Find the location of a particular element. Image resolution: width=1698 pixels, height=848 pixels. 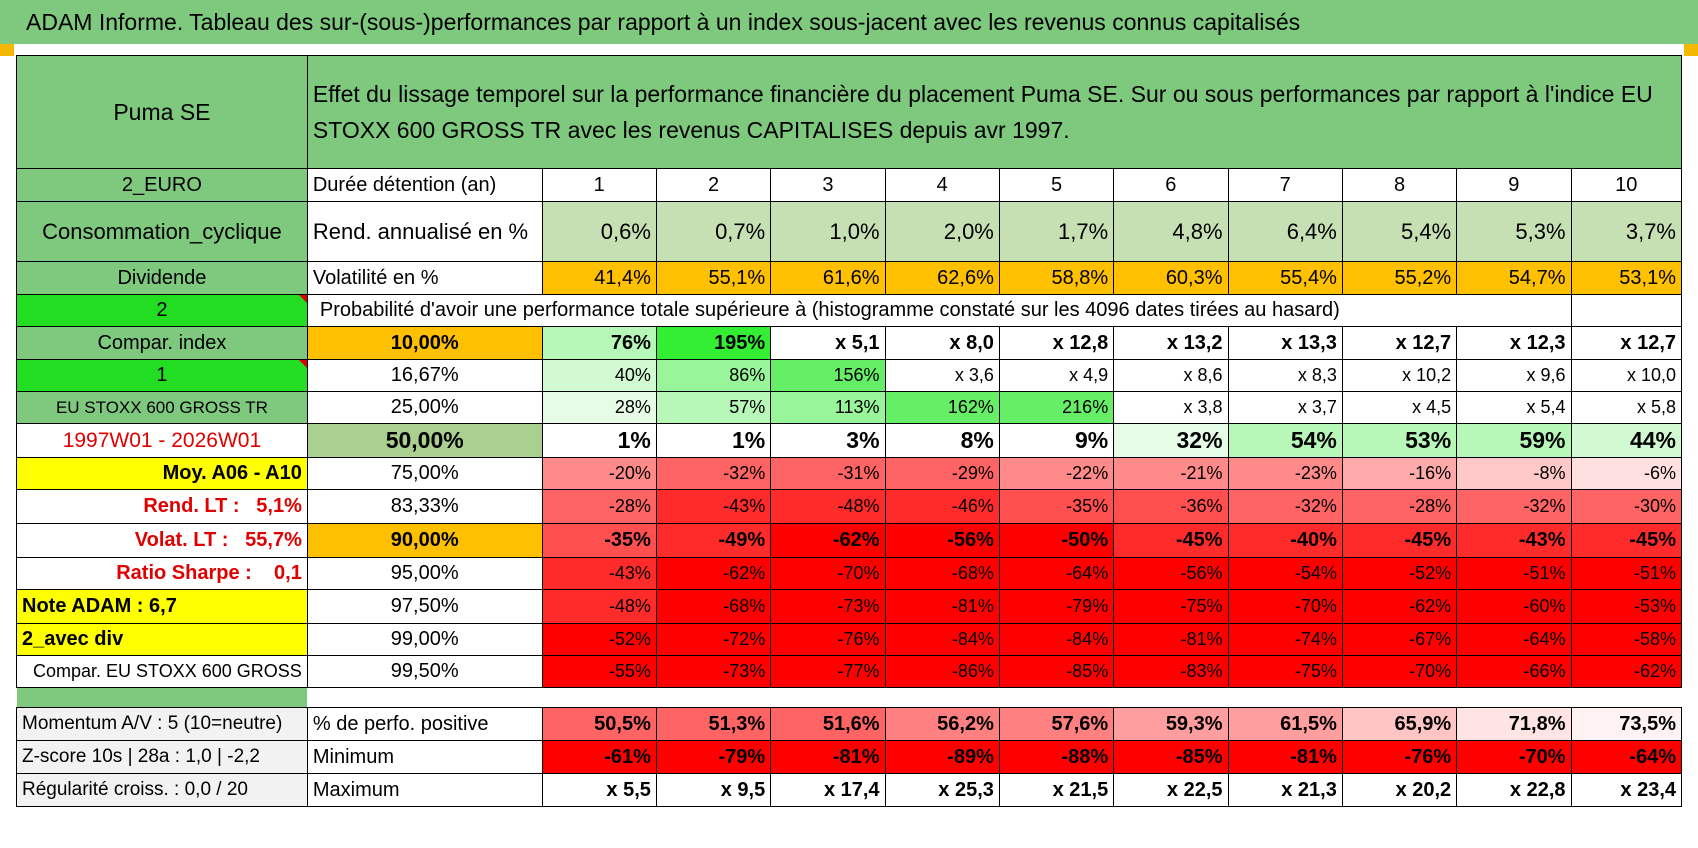

quantile-label: 25,00% is located at coordinates (424, 407).